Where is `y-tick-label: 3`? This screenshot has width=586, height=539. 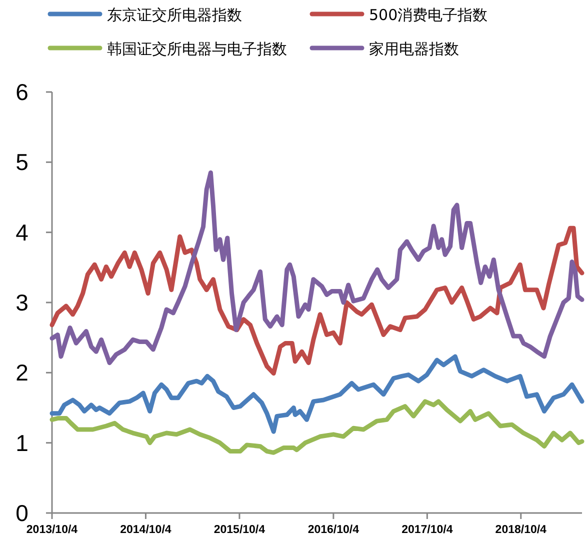 y-tick-label: 3 is located at coordinates (22, 303).